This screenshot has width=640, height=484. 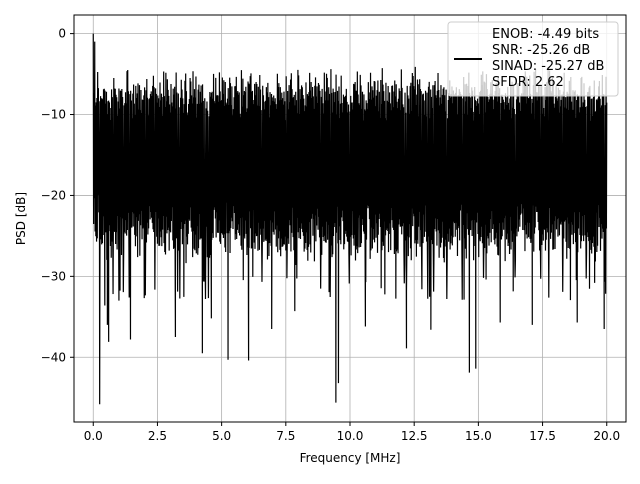 I want to click on y-tick-label: −30, so click(x=53, y=276).